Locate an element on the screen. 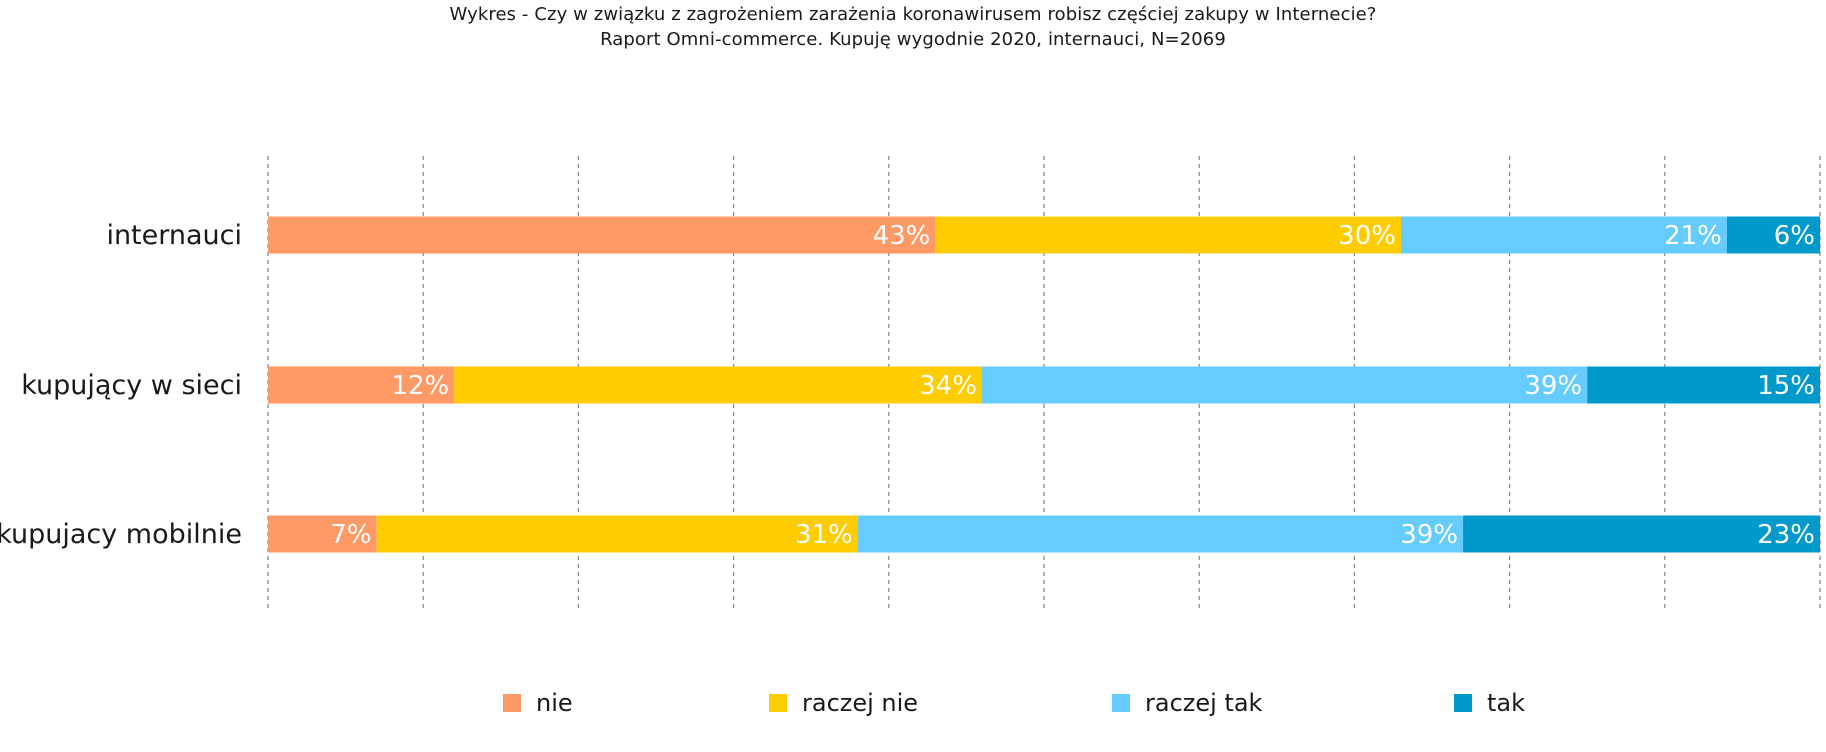  data-label: 6% is located at coordinates (1794, 236).